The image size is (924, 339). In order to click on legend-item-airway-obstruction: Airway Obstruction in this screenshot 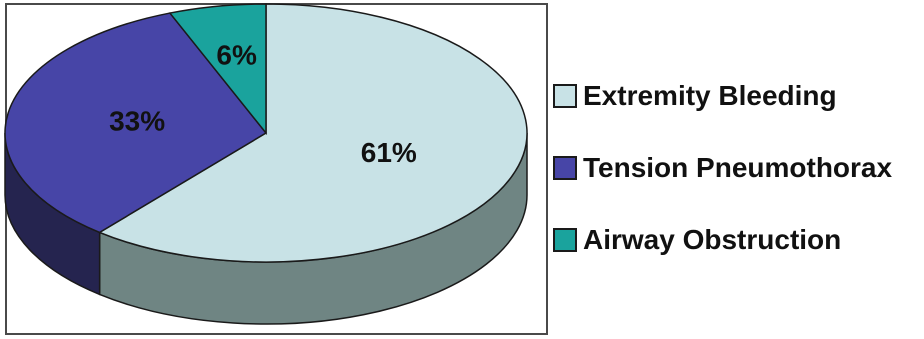, I will do `click(697, 240)`.